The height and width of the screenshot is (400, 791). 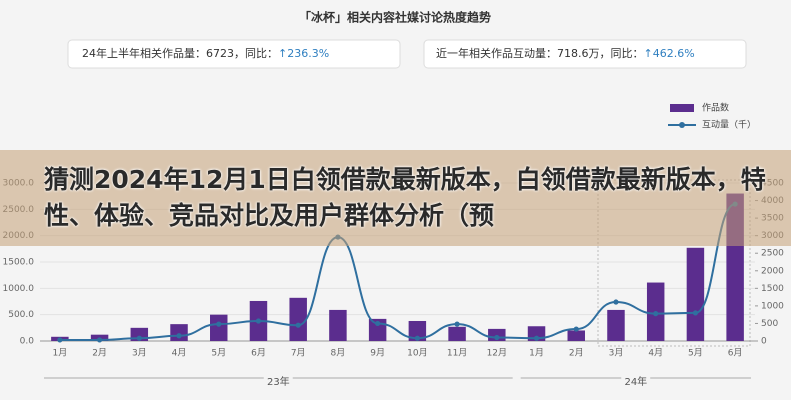 What do you see at coordinates (417, 353) in the screenshot?
I see `x-tick-label: 10月` at bounding box center [417, 353].